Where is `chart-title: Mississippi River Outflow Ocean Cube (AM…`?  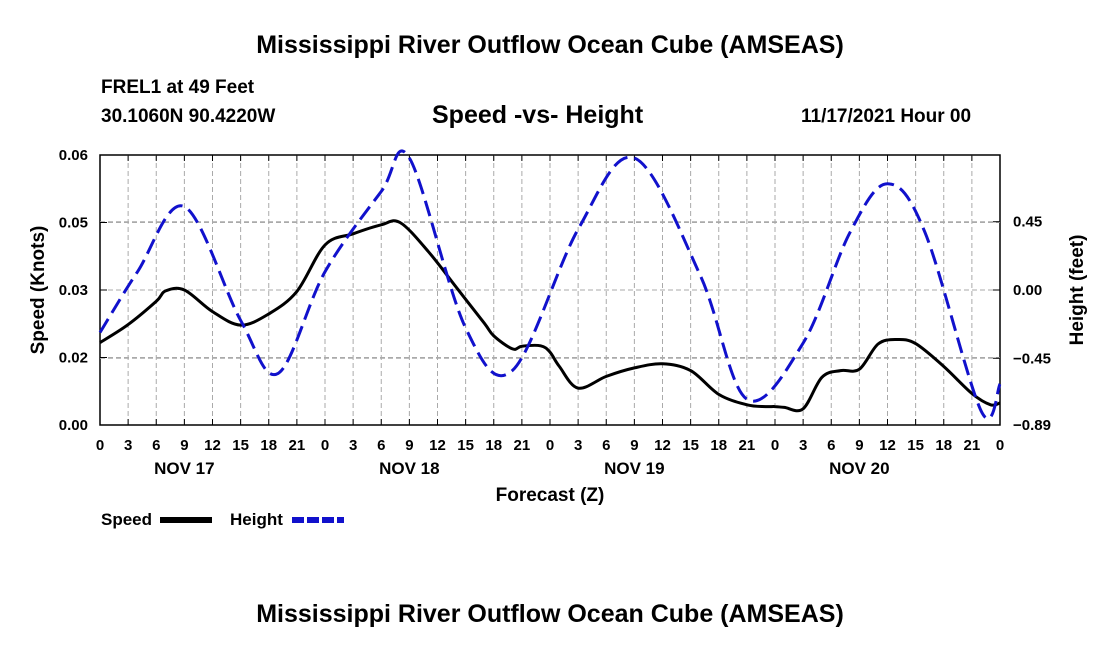 chart-title: Mississippi River Outflow Ocean Cube (AM… is located at coordinates (550, 45).